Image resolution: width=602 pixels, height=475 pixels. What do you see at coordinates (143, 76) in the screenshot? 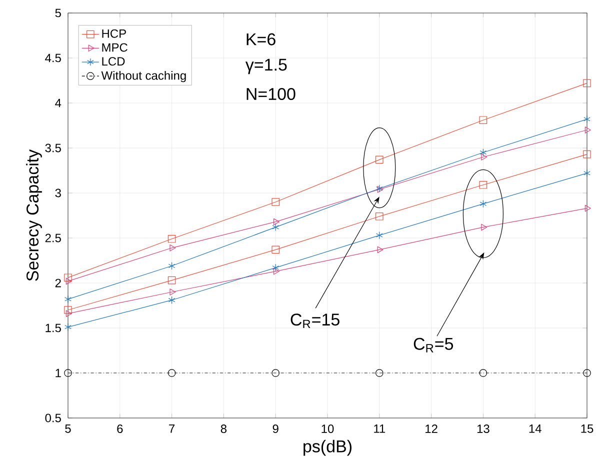
I see `legend-label: Without caching` at bounding box center [143, 76].